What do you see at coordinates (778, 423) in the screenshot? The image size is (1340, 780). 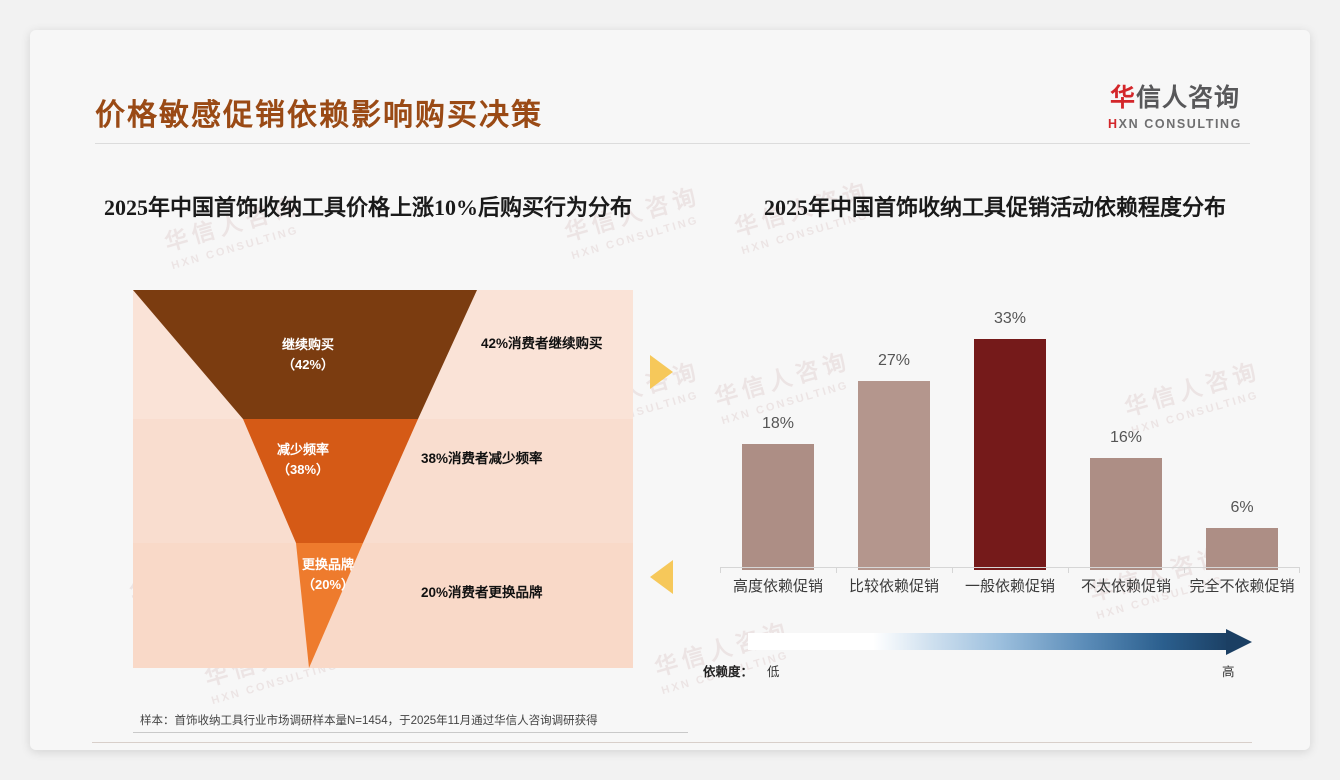 I see `bar-value-0: 18%` at bounding box center [778, 423].